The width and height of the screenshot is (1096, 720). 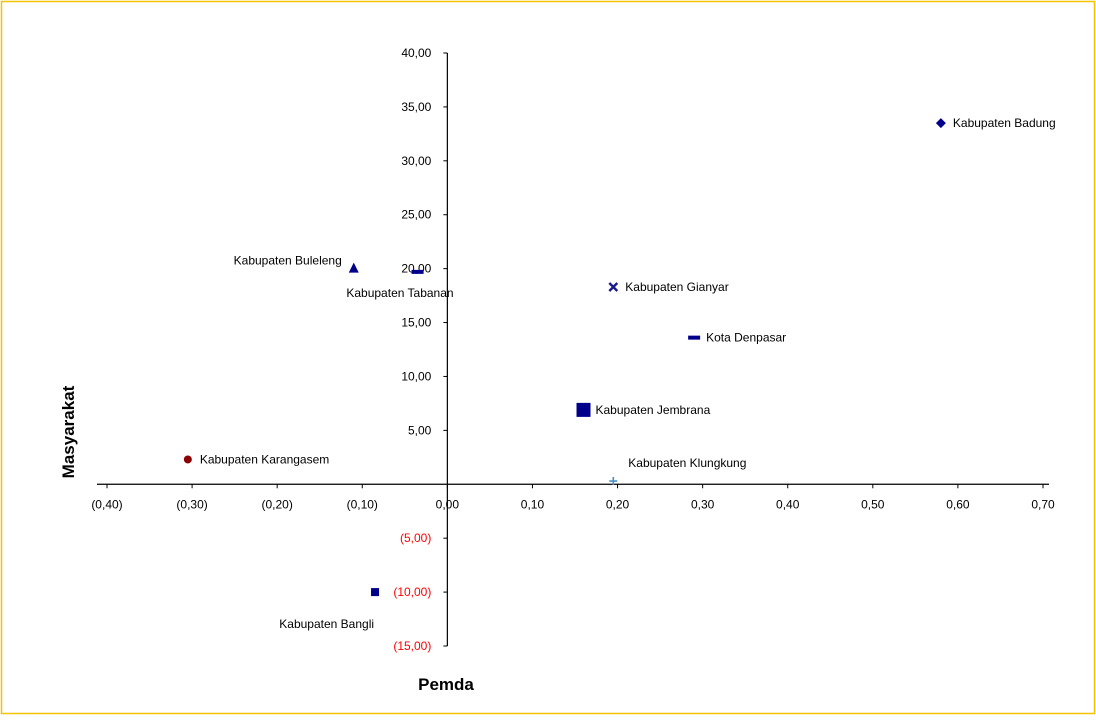 I want to click on data-point: Kabupaten Jembrana, so click(x=643, y=409).